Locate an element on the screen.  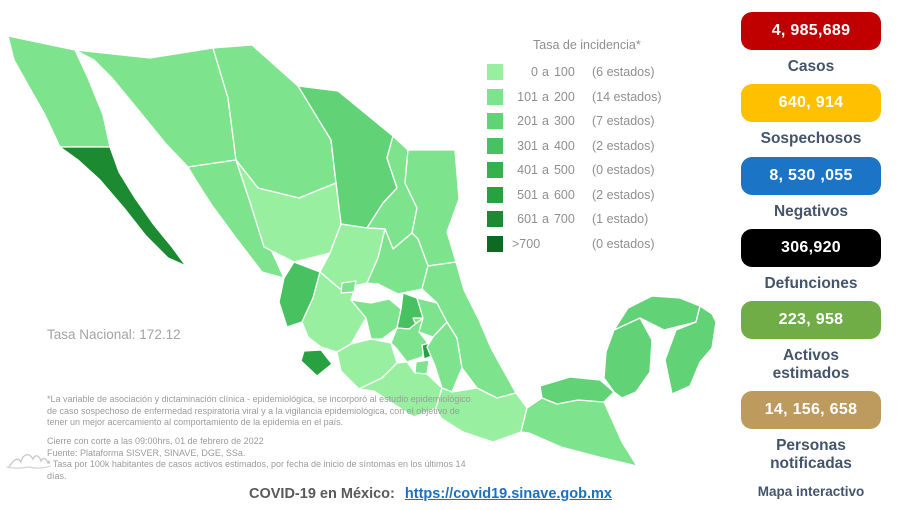
personas-notificadas-badge: 14, 156, 658 is located at coordinates (811, 410).